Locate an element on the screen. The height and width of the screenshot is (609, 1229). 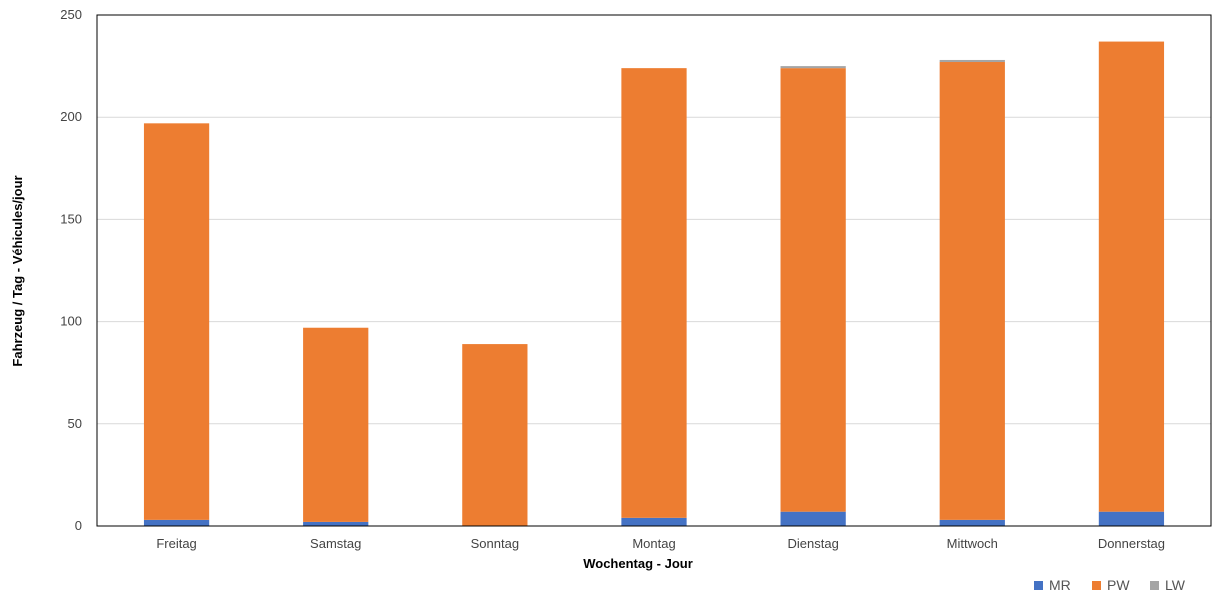
y-tick-labels: 0 50 100 150 200 250 is located at coordinates (71, 270).